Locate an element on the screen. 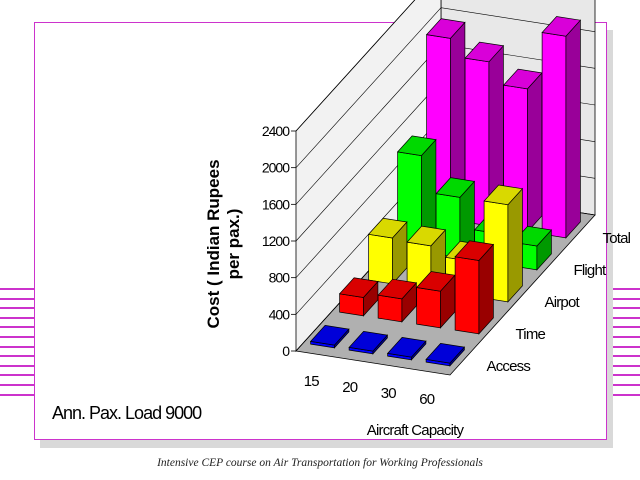 The image size is (640, 480). y-tick-labels: 0 400 800 1200 1600 2000 2400 is located at coordinates (276, 241).